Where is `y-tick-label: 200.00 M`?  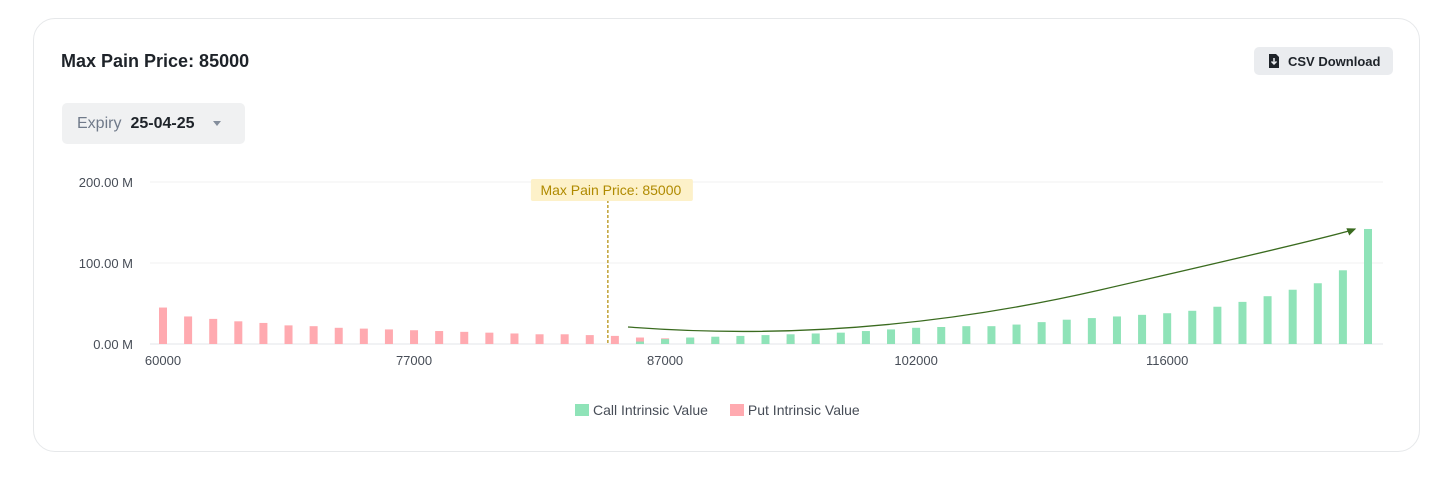
y-tick-label: 200.00 M is located at coordinates (106, 182).